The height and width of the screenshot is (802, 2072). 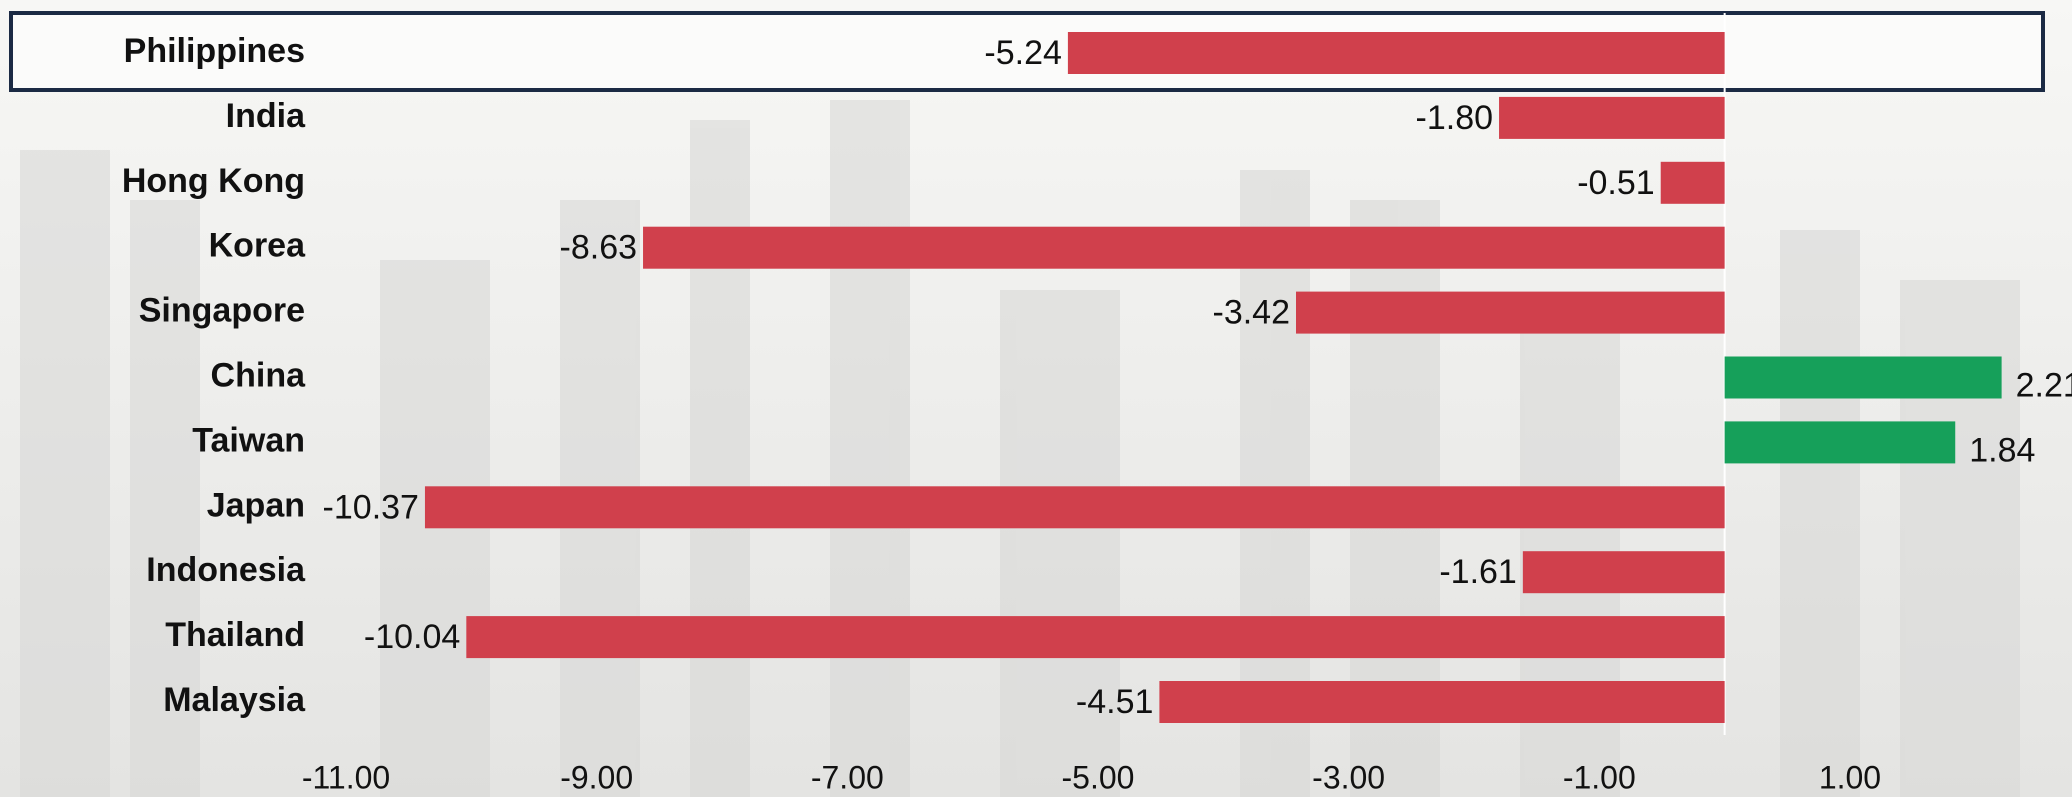 I want to click on category-label: India, so click(x=266, y=116).